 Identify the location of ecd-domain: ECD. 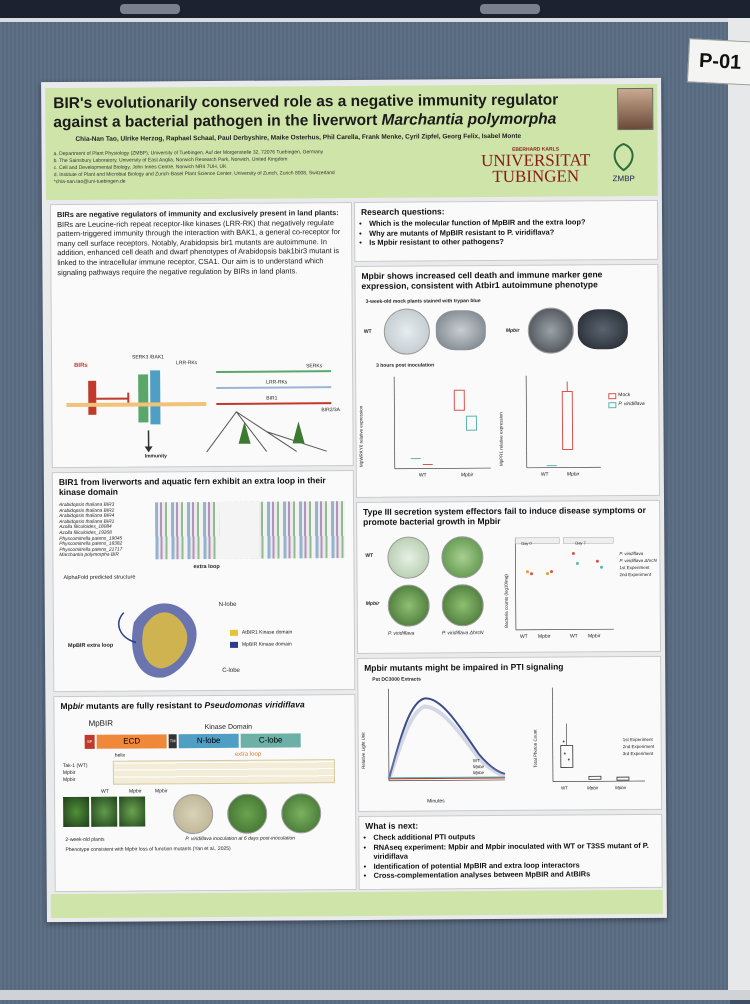
(132, 741).